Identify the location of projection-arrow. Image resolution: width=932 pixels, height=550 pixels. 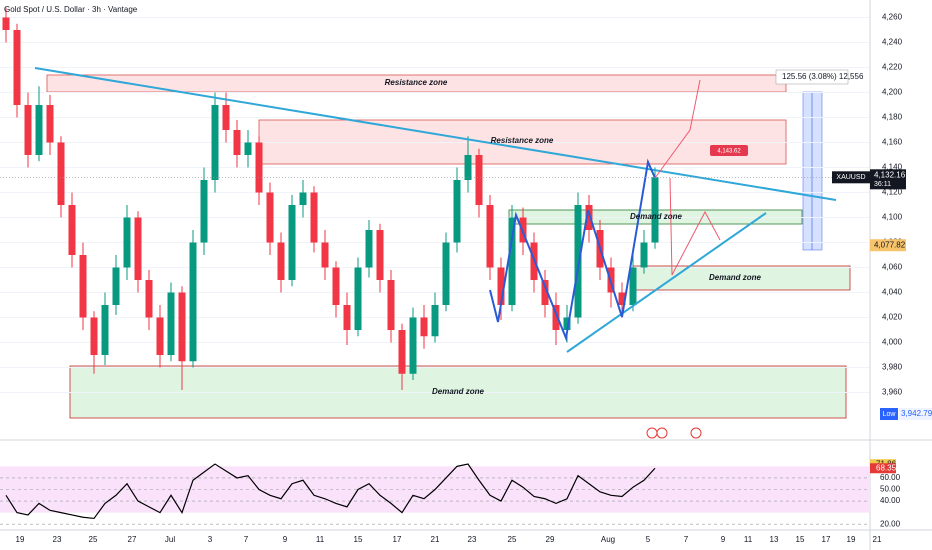
(695, 226).